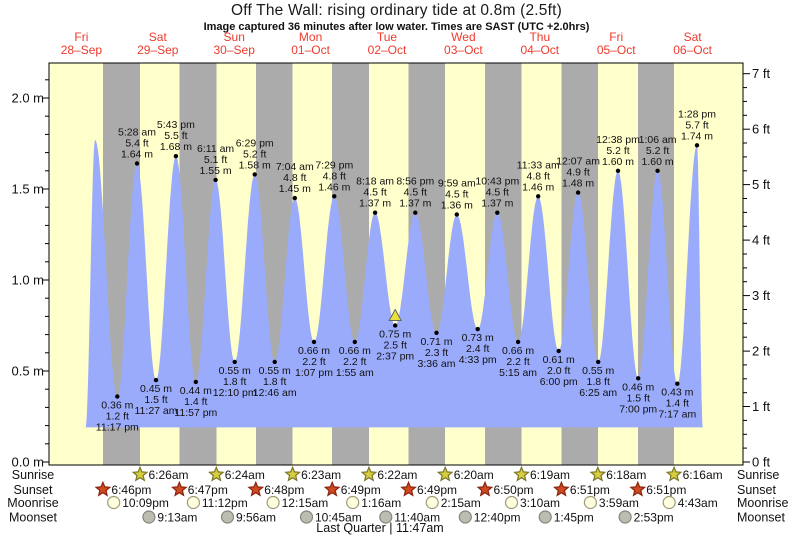  I want to click on tide-label-line: 0.55 m, so click(235, 371).